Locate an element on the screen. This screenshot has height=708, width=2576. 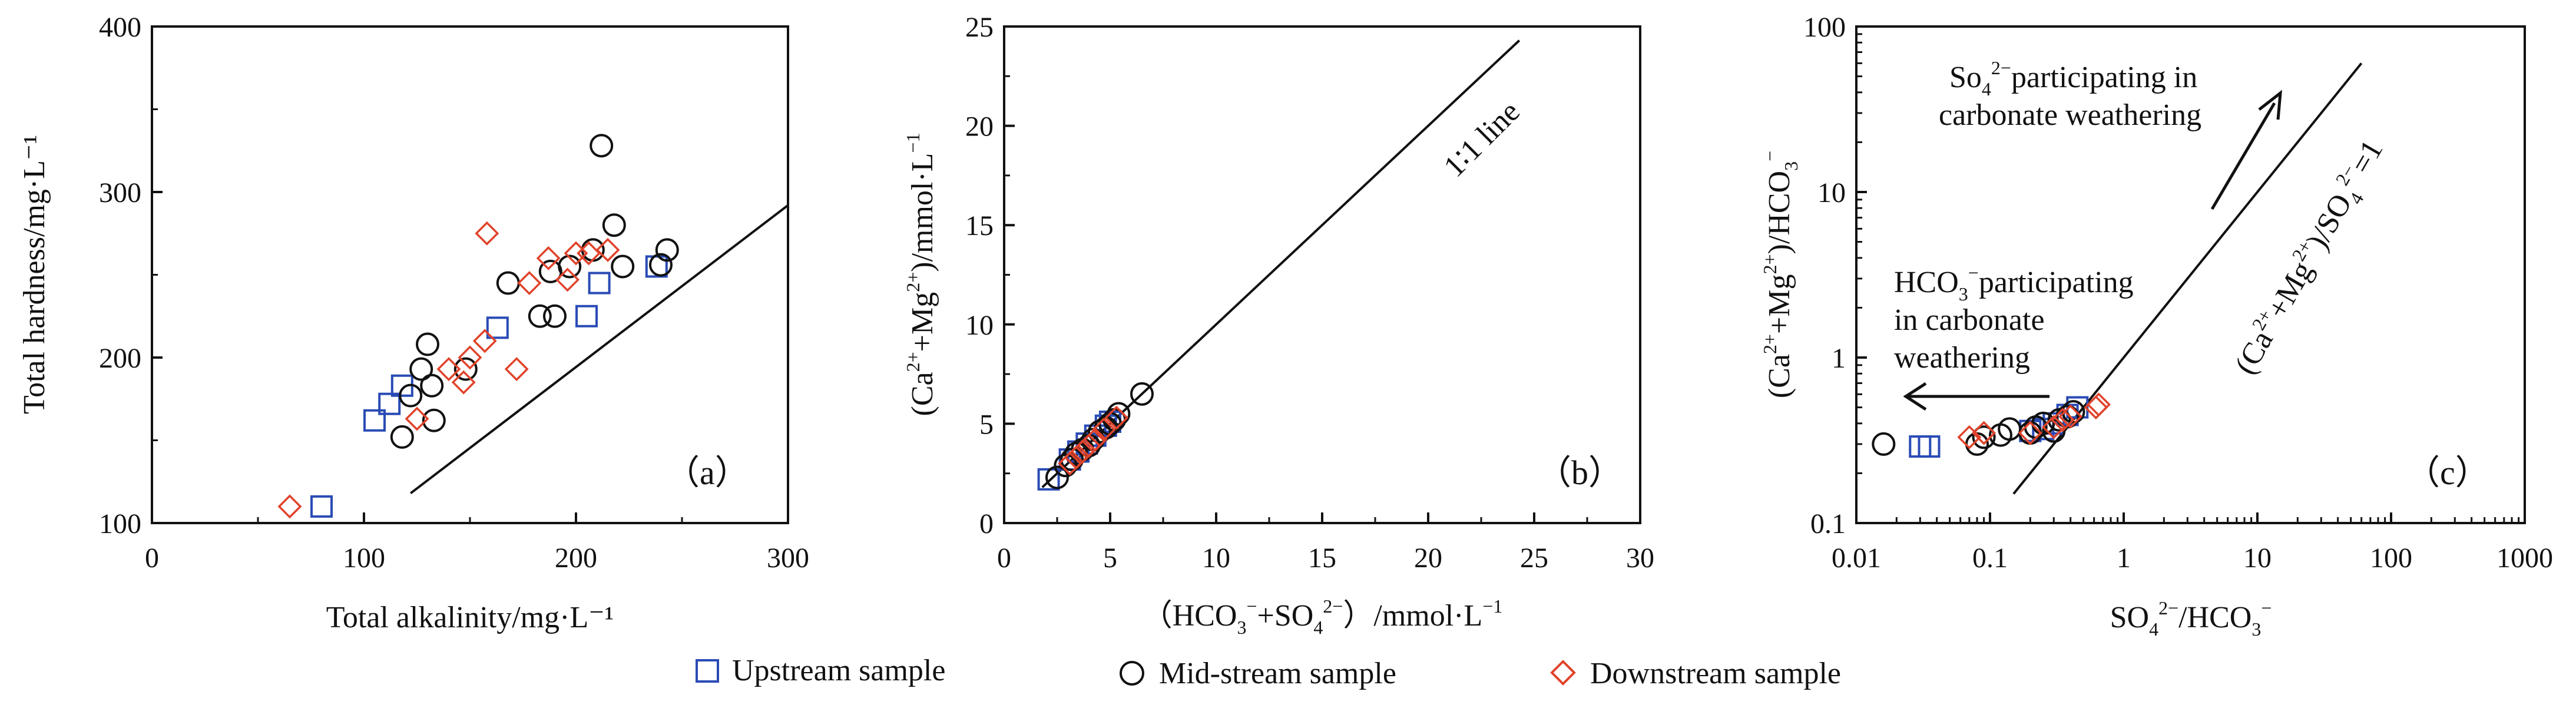
panel-b-y-axis-label: (Ca2++Mg2+)/mmol·L−1 is located at coordinates (920, 274).